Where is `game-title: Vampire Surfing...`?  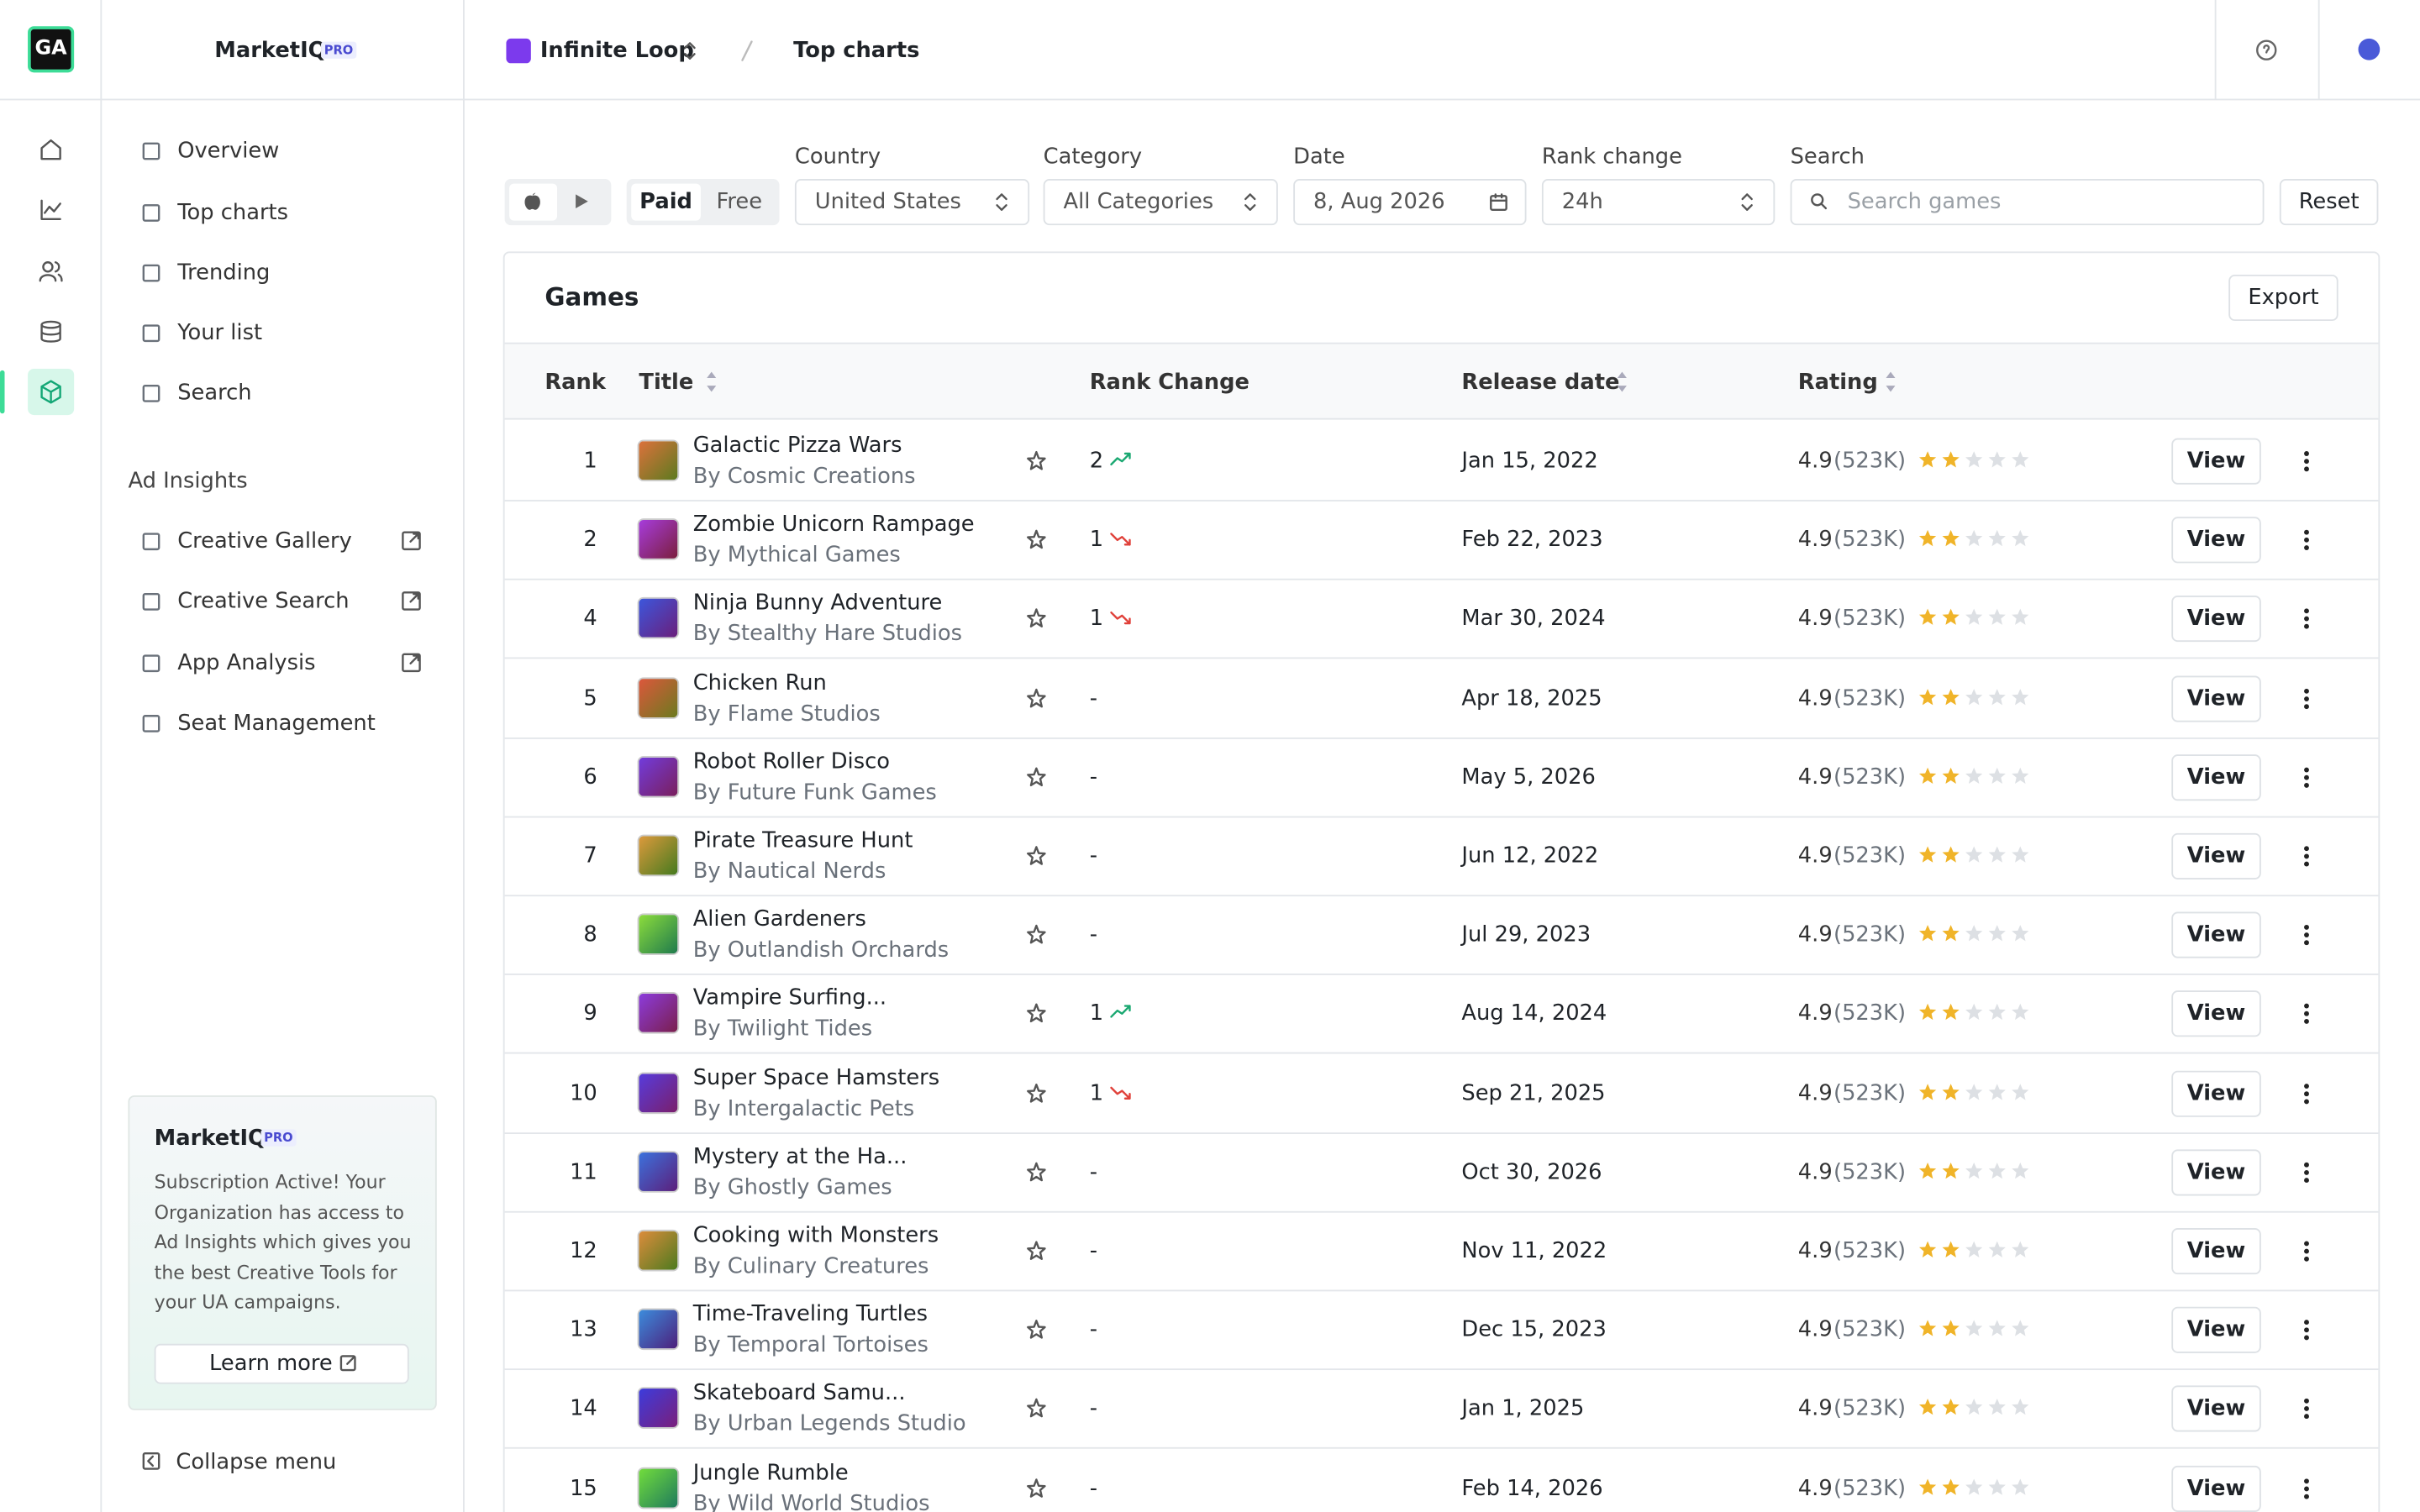
game-title: Vampire Surfing... is located at coordinates (789, 998).